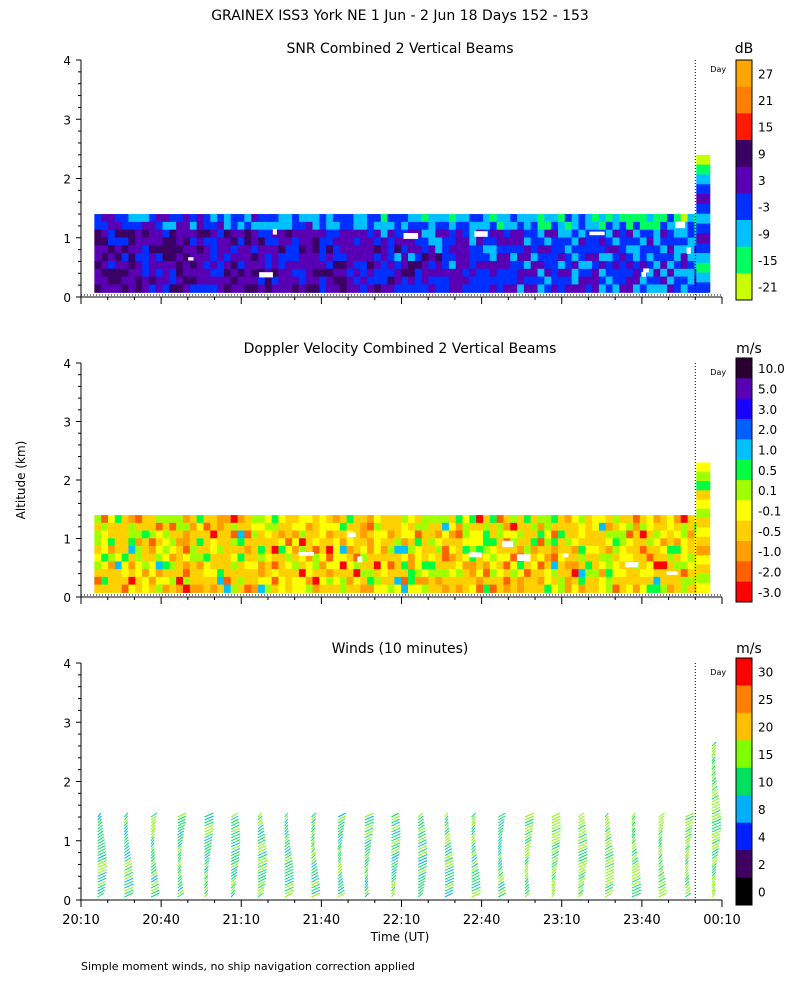 The height and width of the screenshot is (1004, 800). Describe the element at coordinates (744, 809) in the screenshot. I see `colorbar-segment` at that location.